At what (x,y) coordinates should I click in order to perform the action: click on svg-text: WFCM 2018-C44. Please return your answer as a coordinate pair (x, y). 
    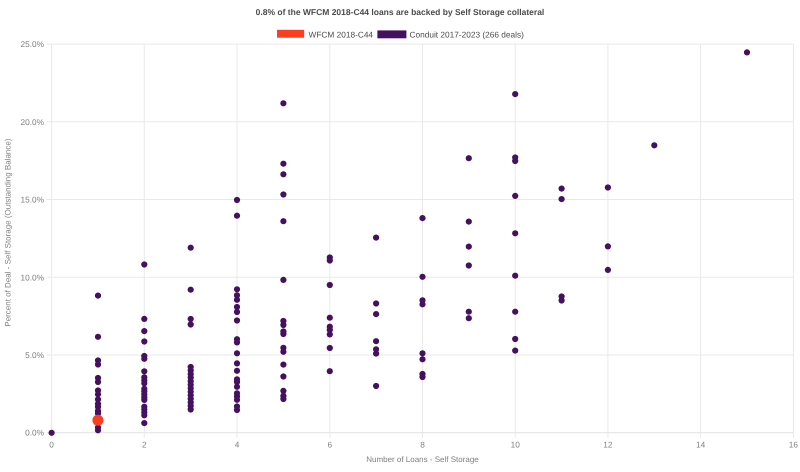
    Looking at the image, I should click on (341, 34).